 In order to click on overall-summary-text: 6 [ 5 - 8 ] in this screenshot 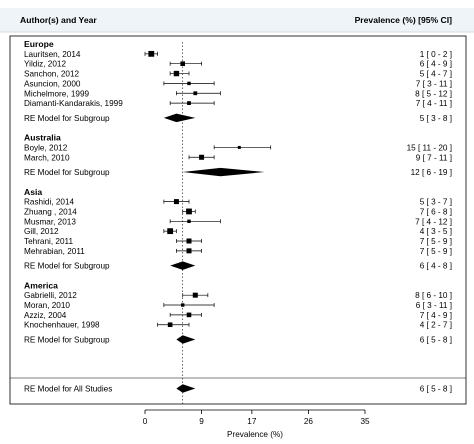, I will do `click(436, 389)`.